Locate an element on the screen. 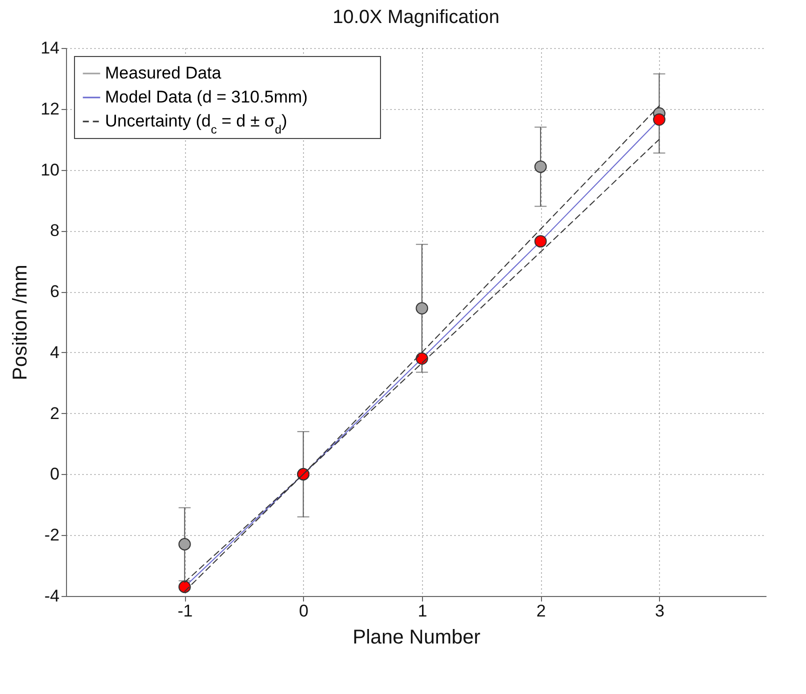  y-tick-label: 6 is located at coordinates (55, 292).